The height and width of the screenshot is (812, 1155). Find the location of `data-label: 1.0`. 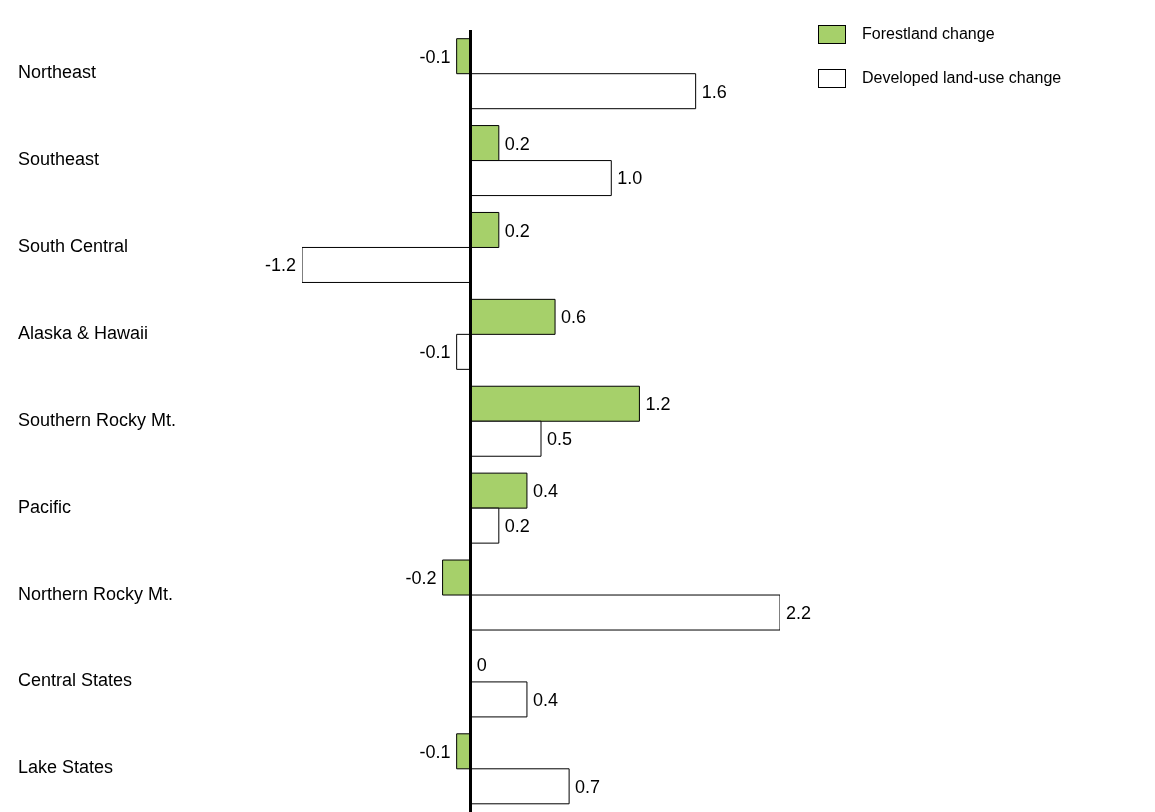

data-label: 1.0 is located at coordinates (630, 178).